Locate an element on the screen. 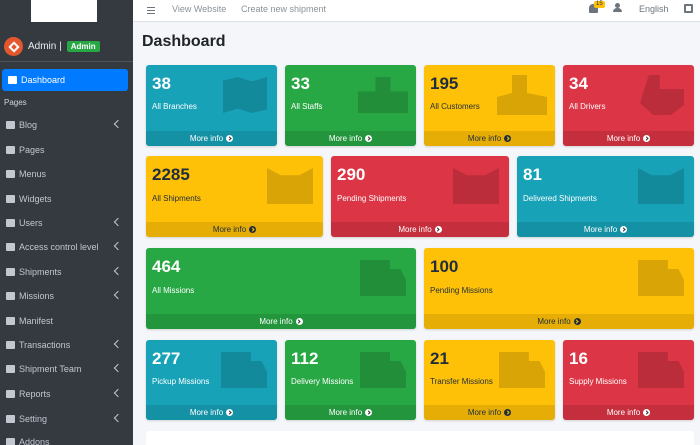  role-badge: Admin is located at coordinates (83, 46).